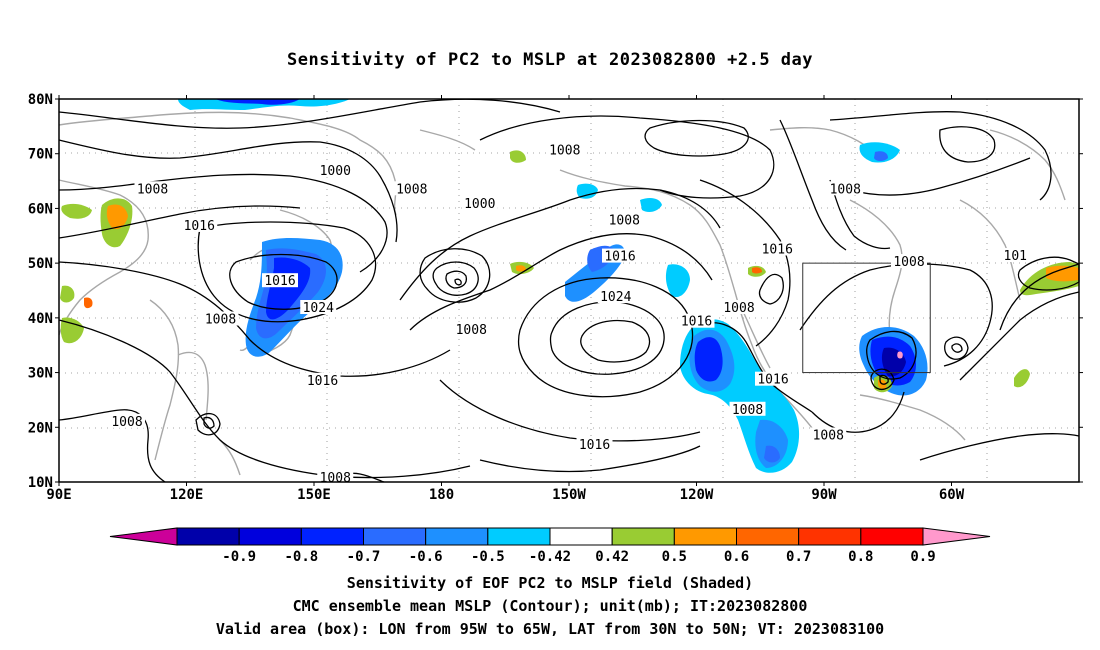 The height and width of the screenshot is (650, 1100). Describe the element at coordinates (612, 557) in the screenshot. I see `colorbar-label: 0.42` at that location.